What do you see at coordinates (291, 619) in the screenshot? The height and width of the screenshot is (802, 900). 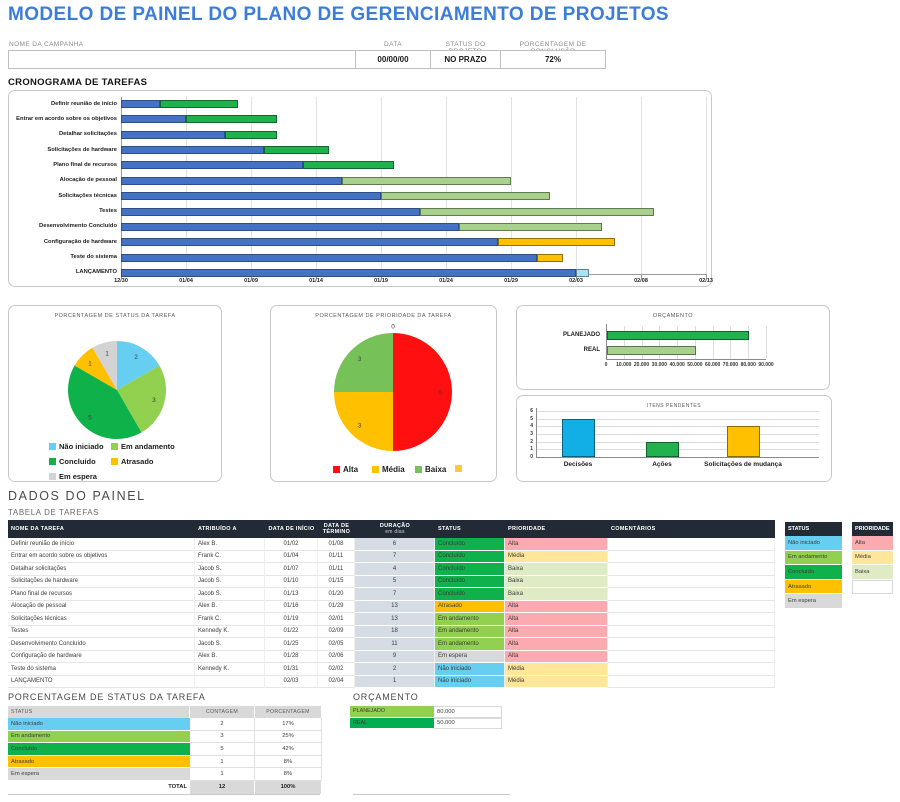 I see `task-table-cell: 01/19` at bounding box center [291, 619].